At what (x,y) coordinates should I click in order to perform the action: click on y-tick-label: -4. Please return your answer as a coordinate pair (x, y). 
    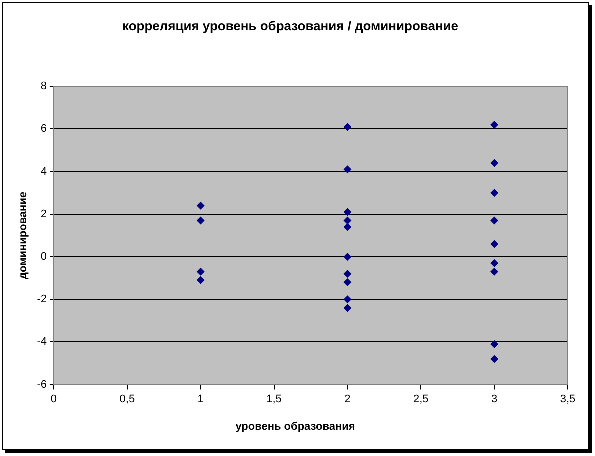
    Looking at the image, I should click on (42, 342).